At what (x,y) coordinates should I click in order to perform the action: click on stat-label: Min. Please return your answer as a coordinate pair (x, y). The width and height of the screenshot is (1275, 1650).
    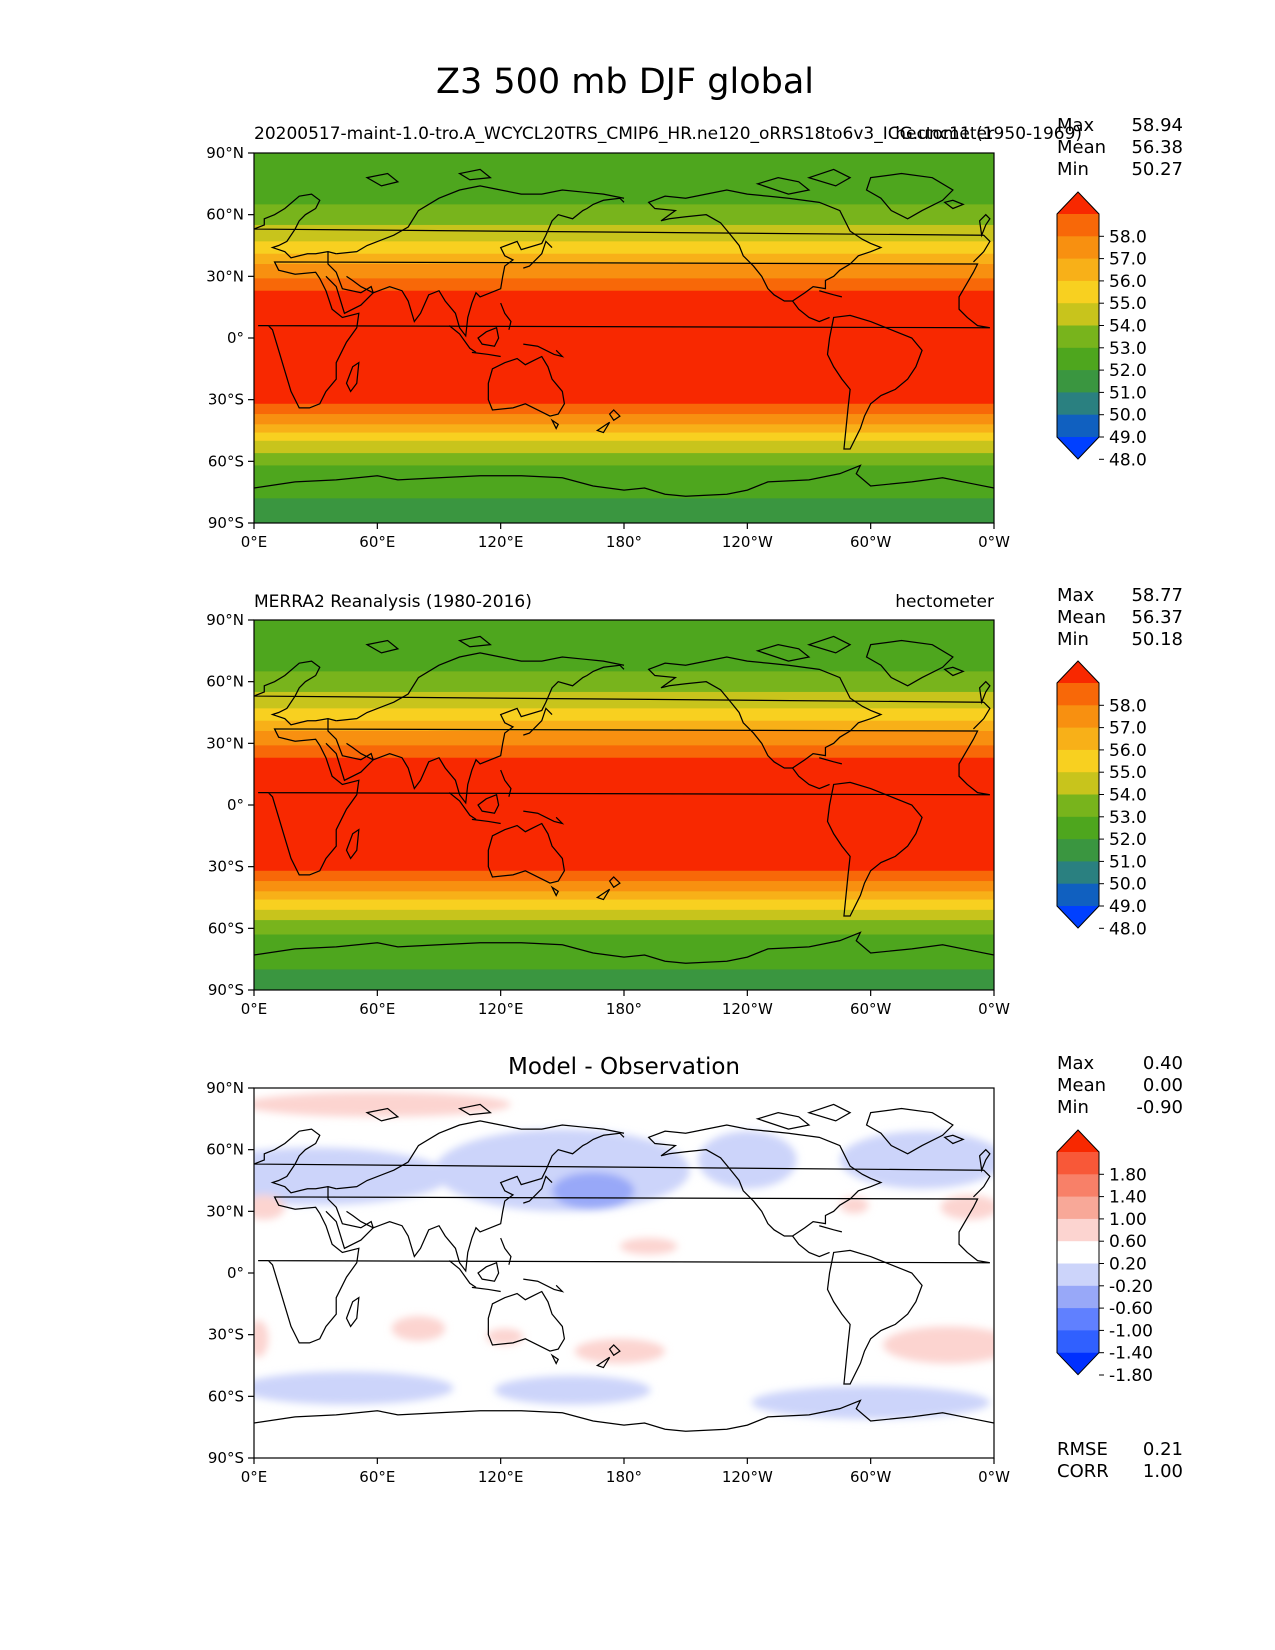
    Looking at the image, I should click on (1073, 169).